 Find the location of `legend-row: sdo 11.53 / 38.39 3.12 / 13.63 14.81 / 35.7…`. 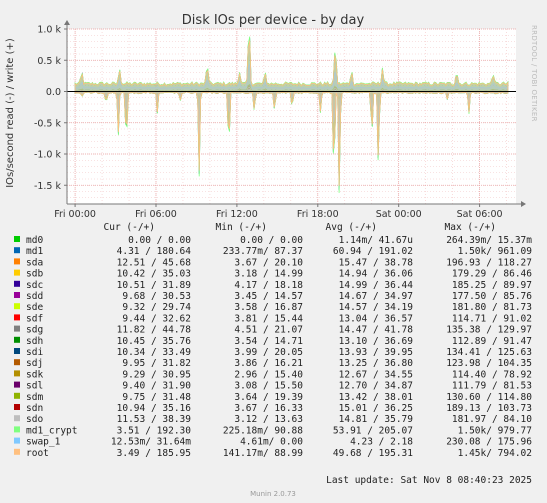

legend-row: sdo 11.53 / 38.39 3.12 / 13.63 14.81 / 35.7… is located at coordinates (273, 419).